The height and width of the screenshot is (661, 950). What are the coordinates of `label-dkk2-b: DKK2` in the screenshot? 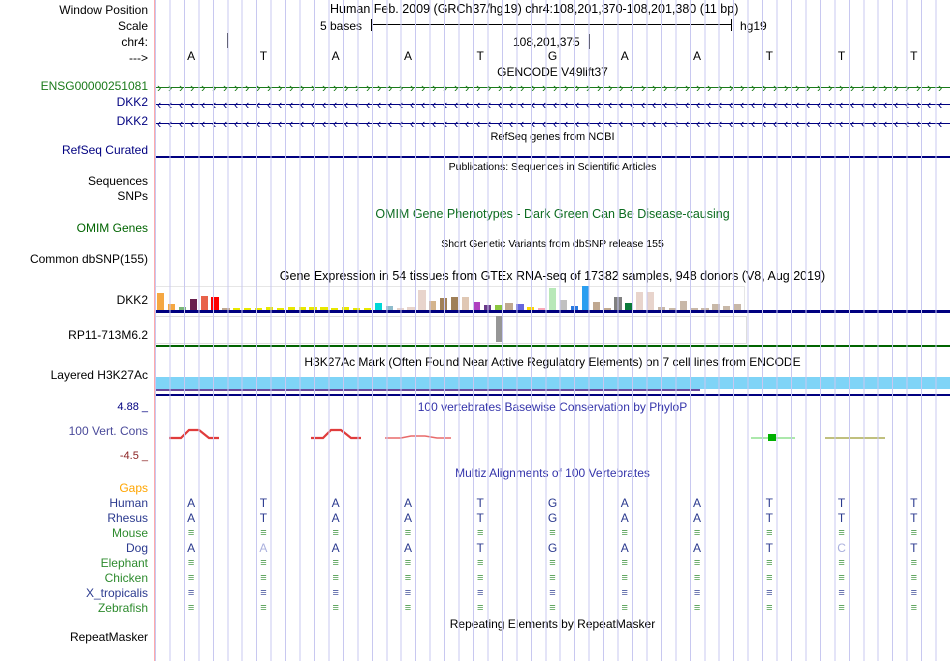 It's located at (132, 121).